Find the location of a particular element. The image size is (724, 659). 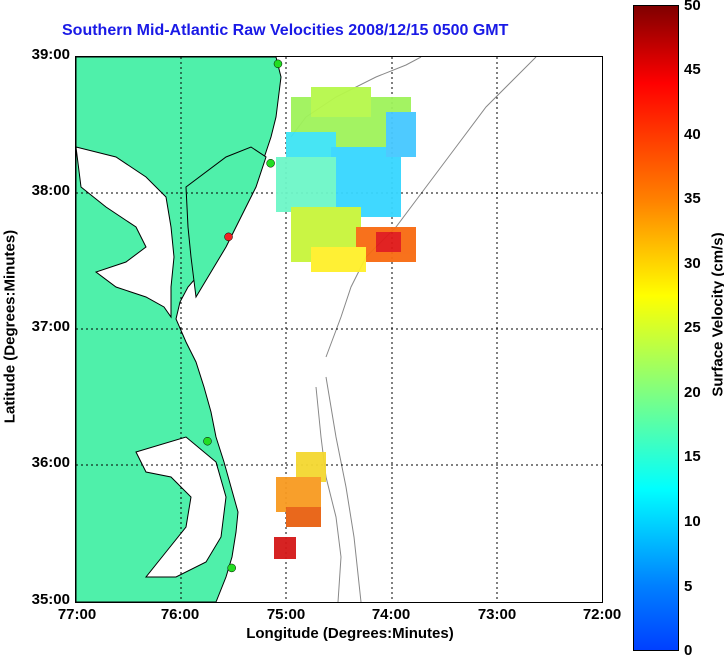

chesapeake-bay is located at coordinates (125, 232).